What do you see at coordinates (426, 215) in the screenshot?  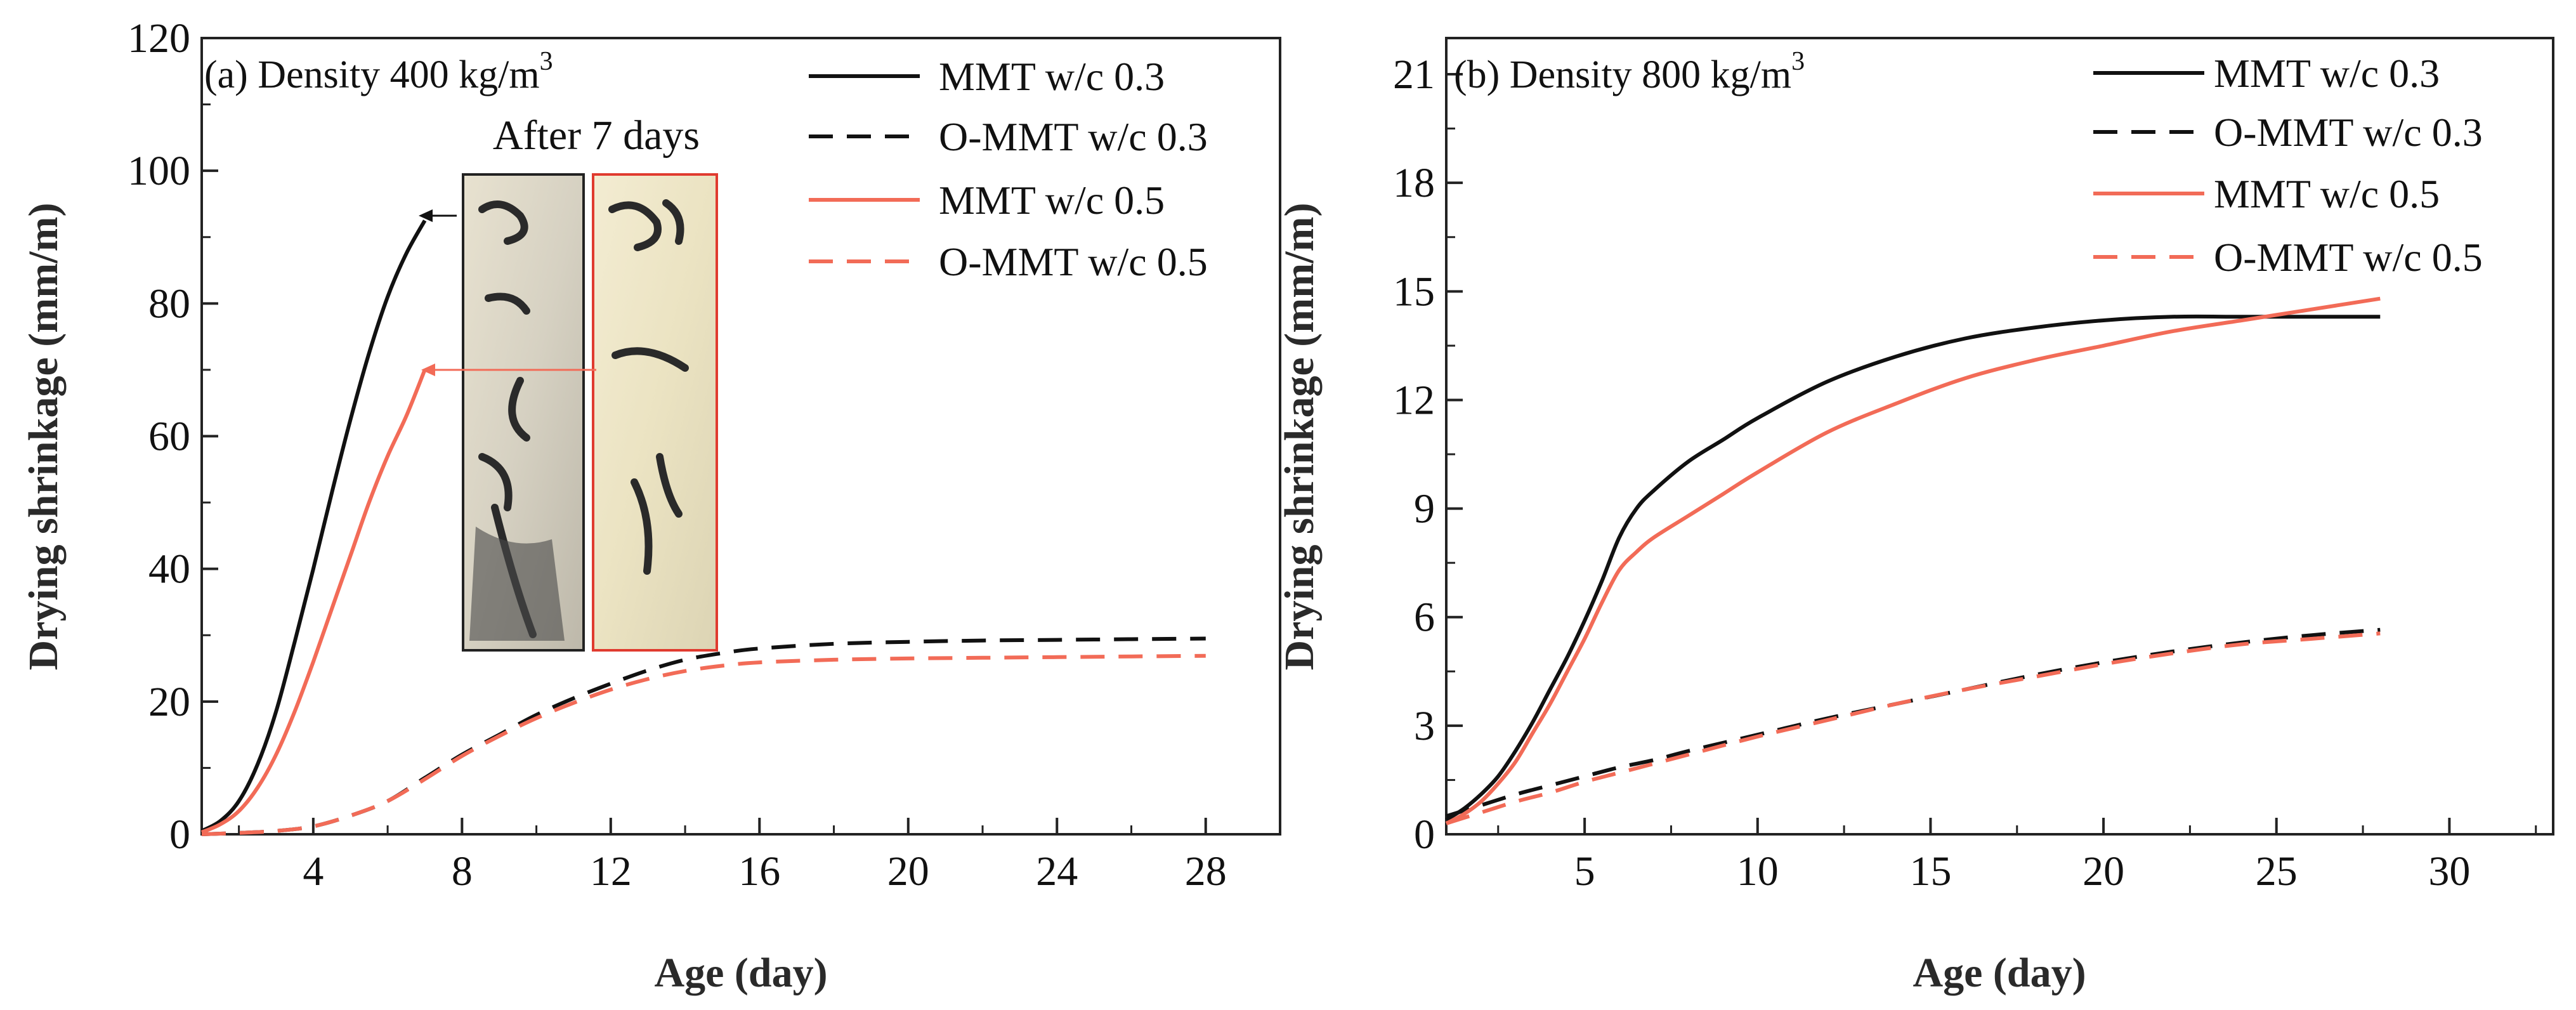 I see `arrow-black-head` at bounding box center [426, 215].